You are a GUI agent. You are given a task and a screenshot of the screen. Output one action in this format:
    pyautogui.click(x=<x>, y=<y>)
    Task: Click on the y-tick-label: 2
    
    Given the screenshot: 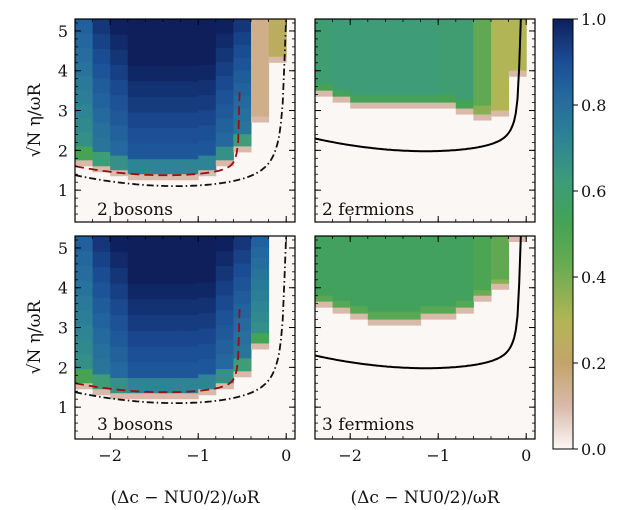 What is the action you would take?
    pyautogui.click(x=63, y=367)
    